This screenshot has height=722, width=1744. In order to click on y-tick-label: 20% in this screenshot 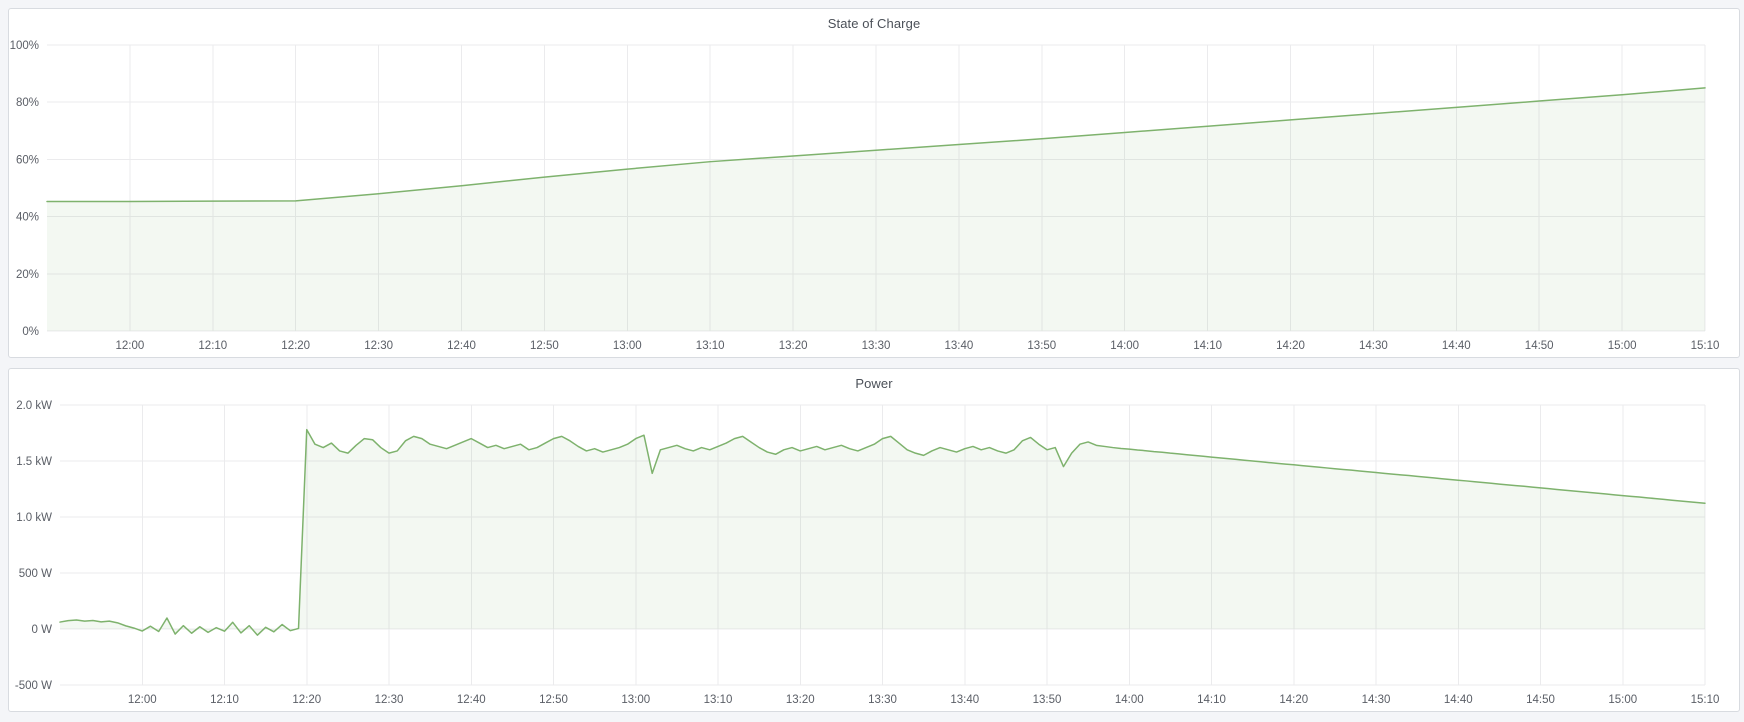, I will do `click(27, 275)`.